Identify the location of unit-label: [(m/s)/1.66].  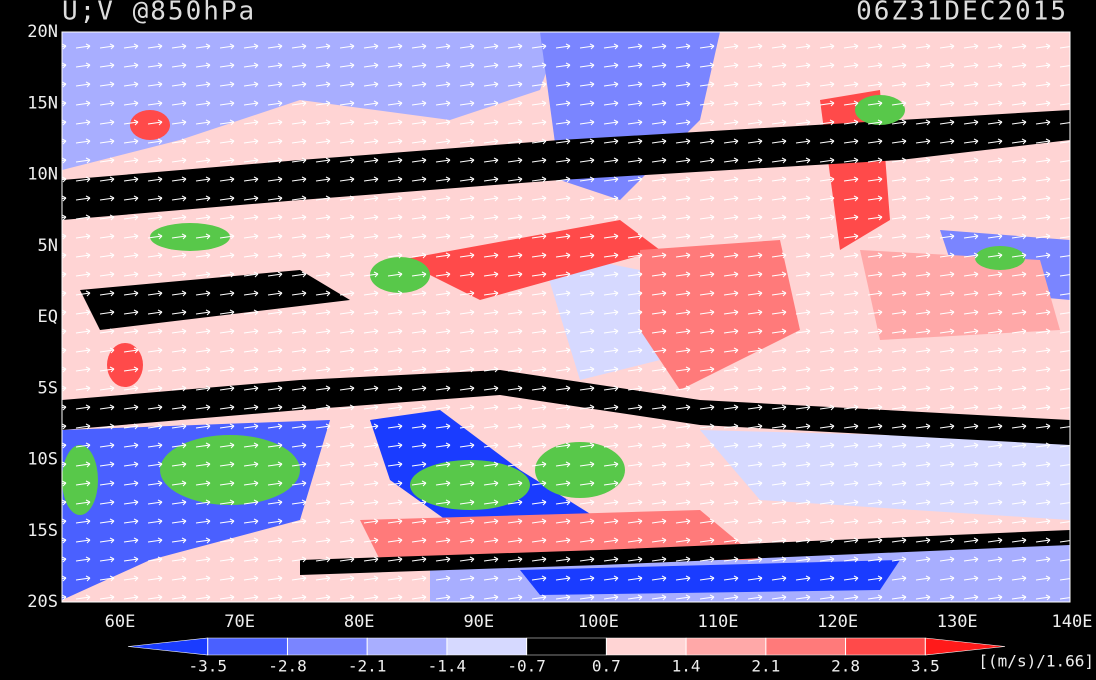
(1036, 661).